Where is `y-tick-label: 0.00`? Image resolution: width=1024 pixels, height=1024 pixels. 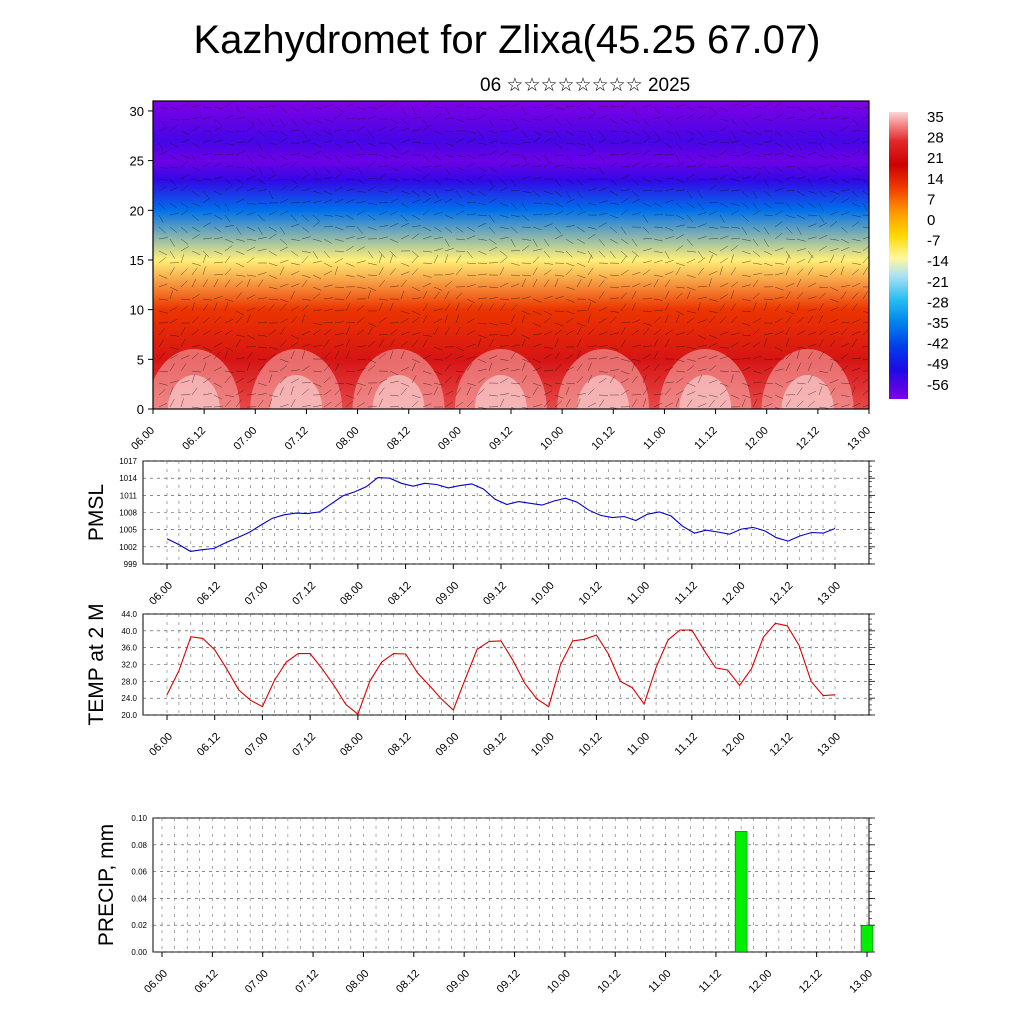 y-tick-label: 0.00 is located at coordinates (139, 952).